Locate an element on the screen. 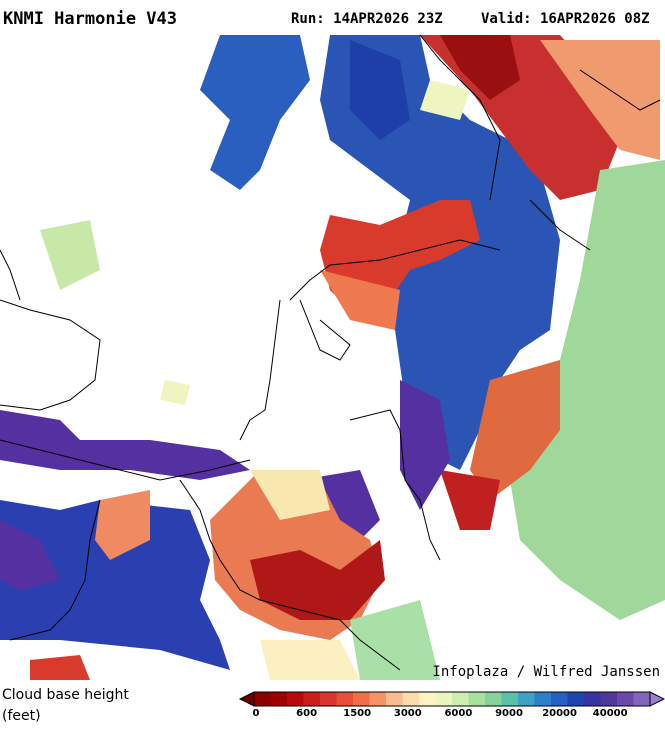 The image size is (665, 735). colorbar-tick-label: 3000 is located at coordinates (408, 713).